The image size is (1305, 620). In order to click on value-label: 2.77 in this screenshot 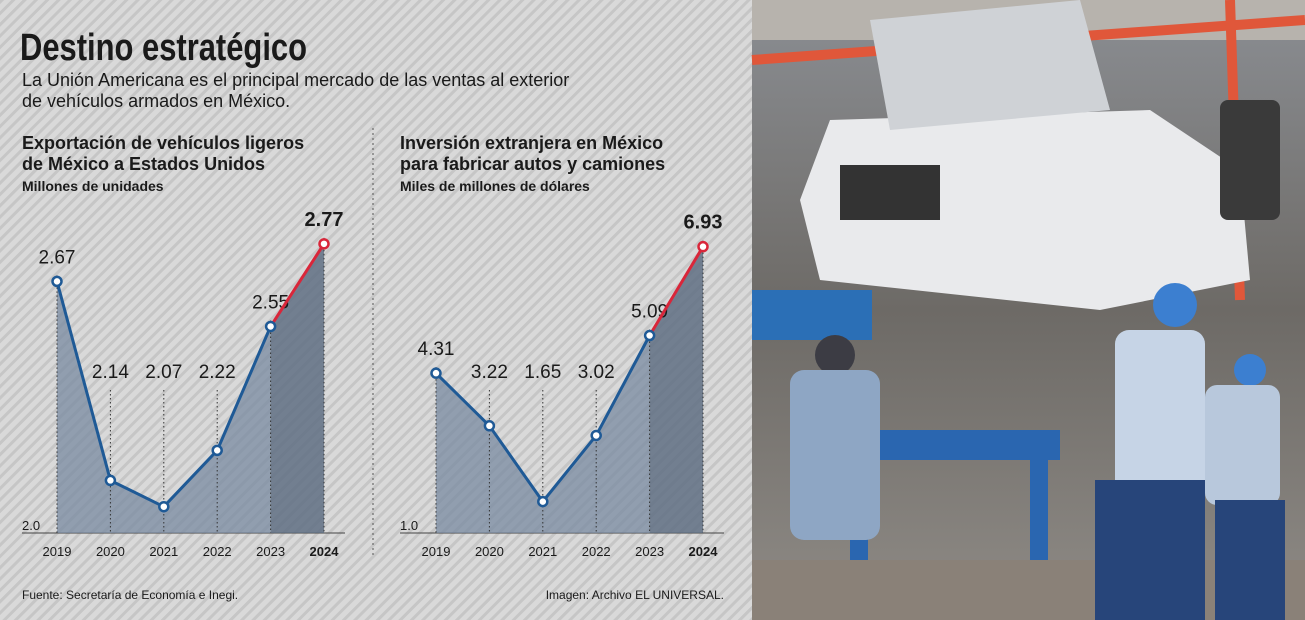, I will do `click(324, 220)`.